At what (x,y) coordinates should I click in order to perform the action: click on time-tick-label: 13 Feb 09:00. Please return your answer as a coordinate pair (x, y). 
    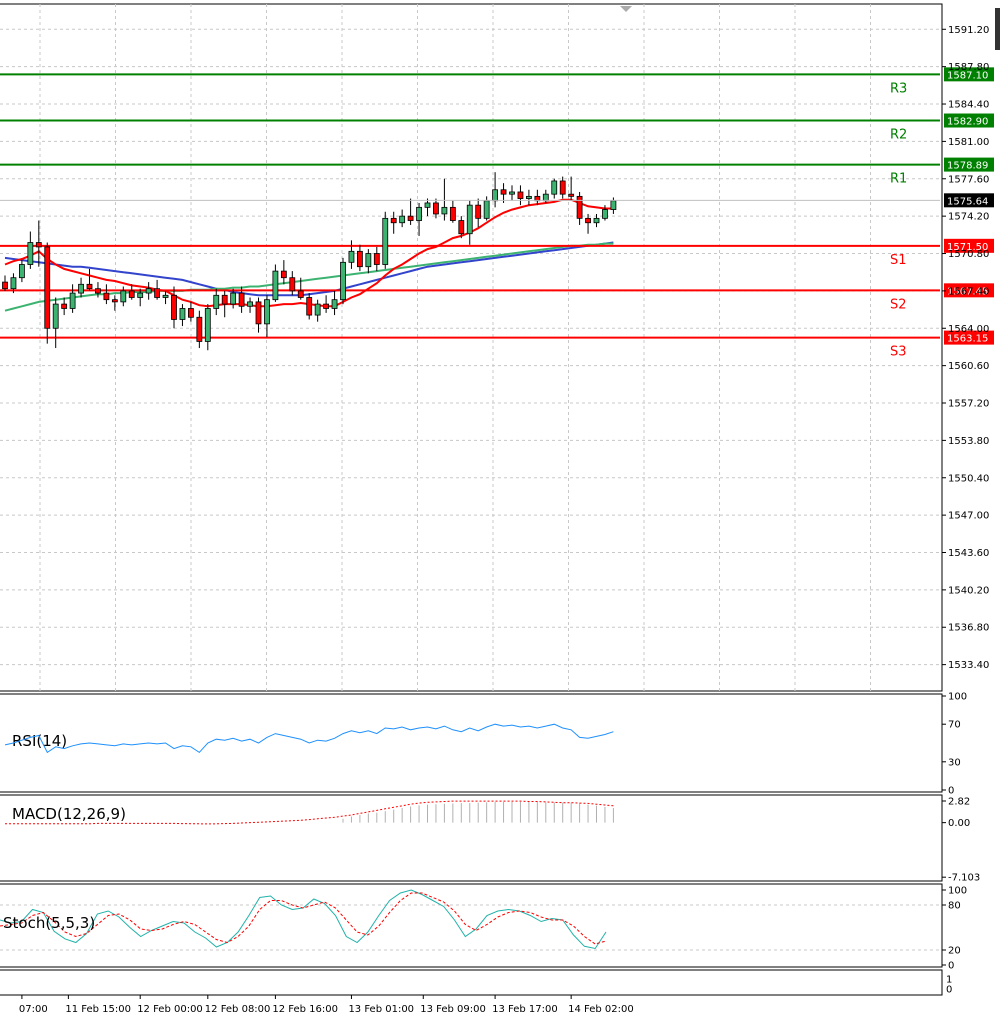
    Looking at the image, I should click on (453, 1009).